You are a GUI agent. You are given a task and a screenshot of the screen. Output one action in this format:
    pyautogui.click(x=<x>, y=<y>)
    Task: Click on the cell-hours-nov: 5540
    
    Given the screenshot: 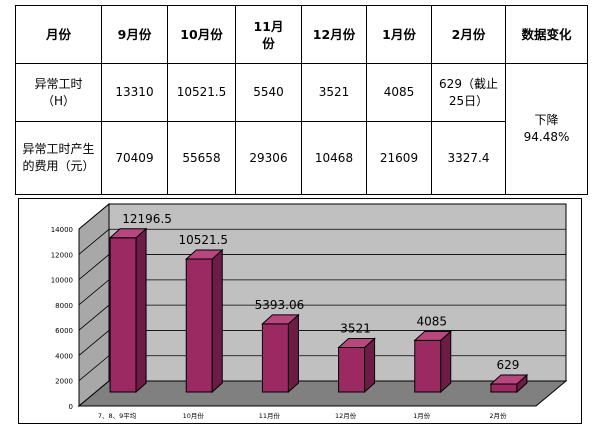 What is the action you would take?
    pyautogui.click(x=268, y=92)
    